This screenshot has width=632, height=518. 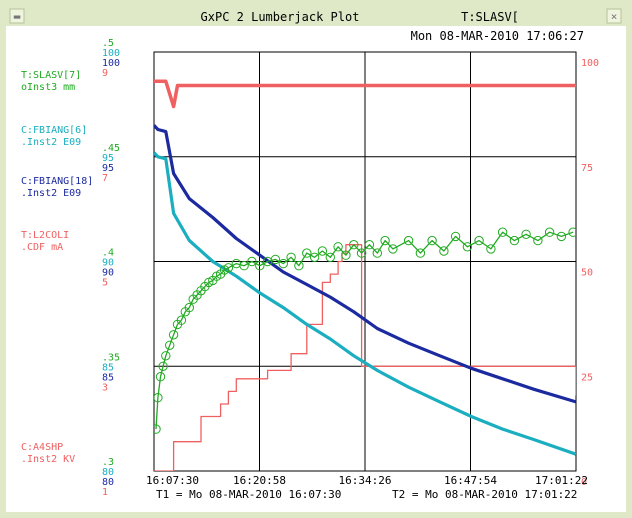 I want to click on window-menu-icon: ▬, so click(x=17, y=16).